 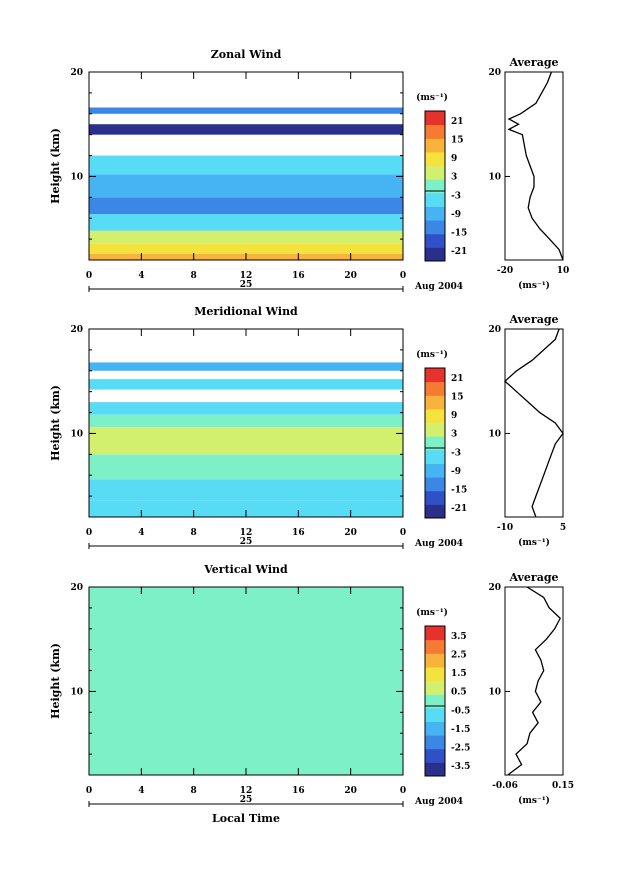 What do you see at coordinates (459, 674) in the screenshot?
I see `colorbar-tick-label: 1.5` at bounding box center [459, 674].